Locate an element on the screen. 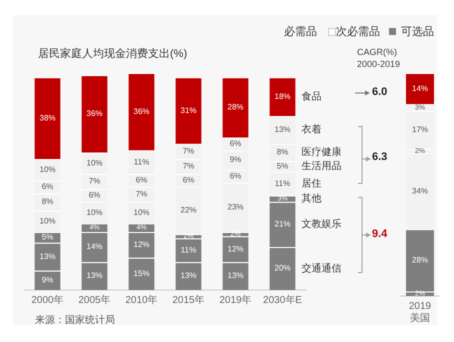 This screenshot has width=454, height=342. data-label: 18% is located at coordinates (282, 96).